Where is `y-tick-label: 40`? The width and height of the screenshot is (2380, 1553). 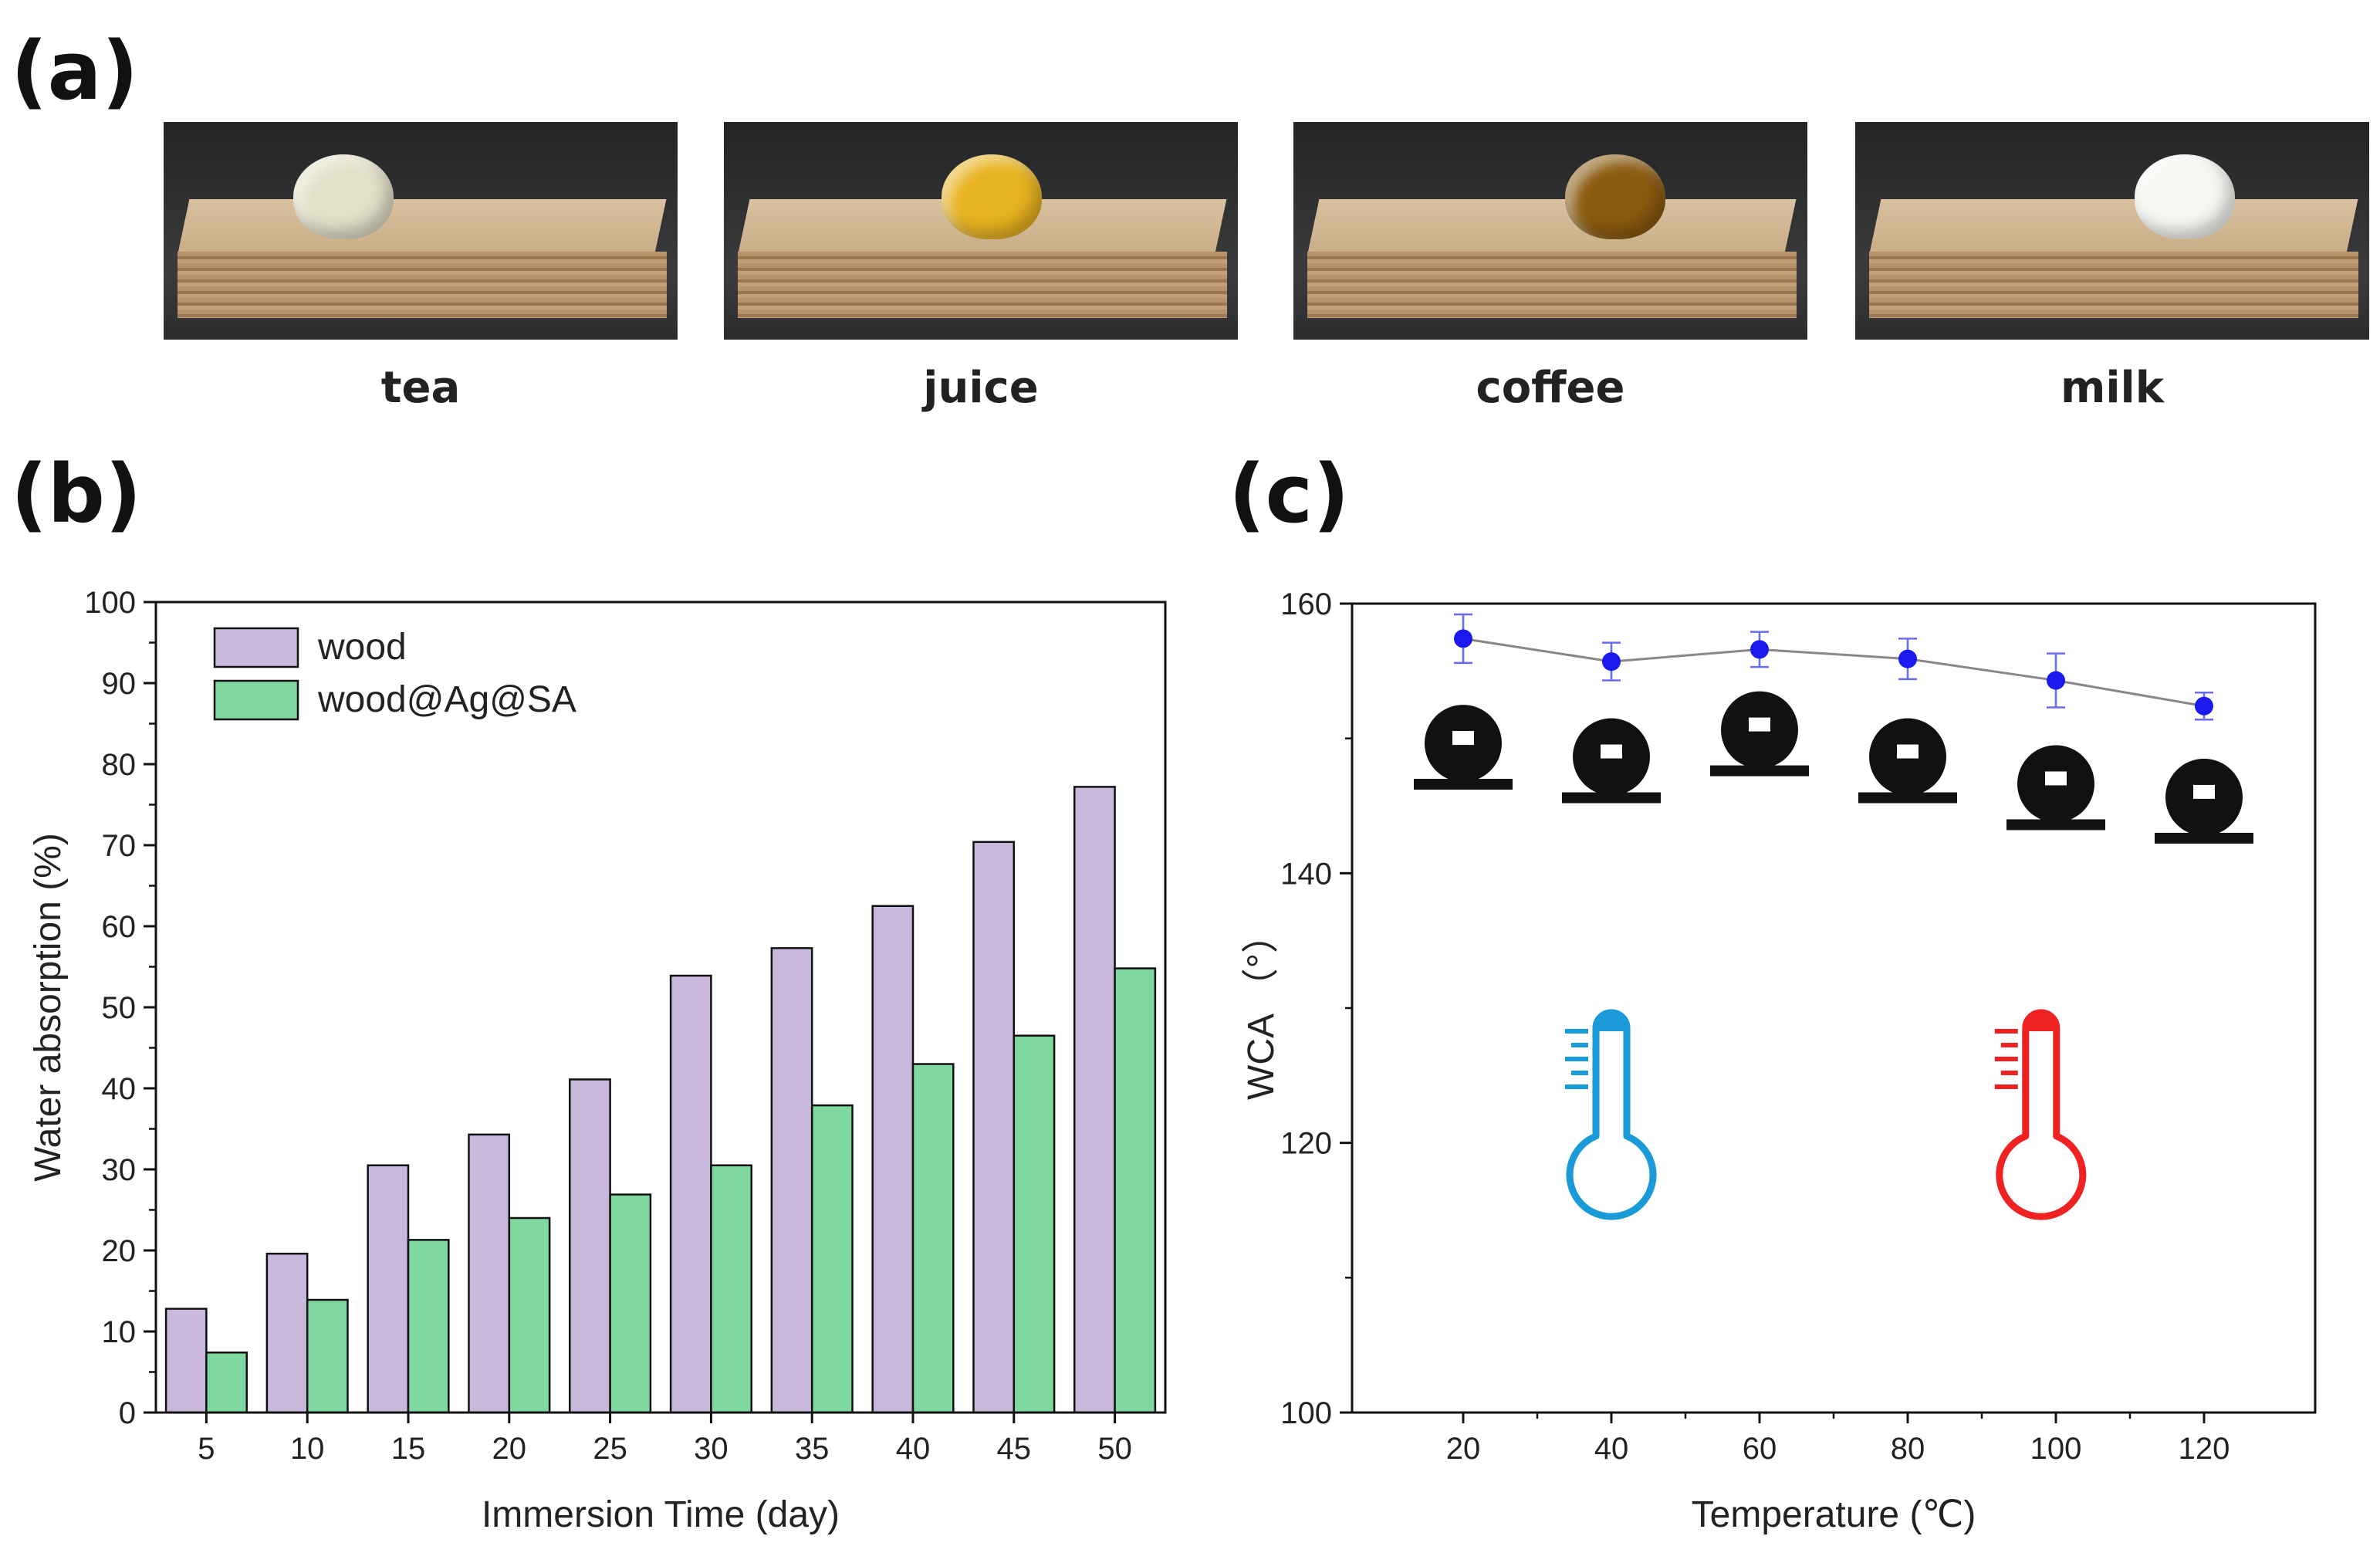
y-tick-label: 40 is located at coordinates (120, 1089).